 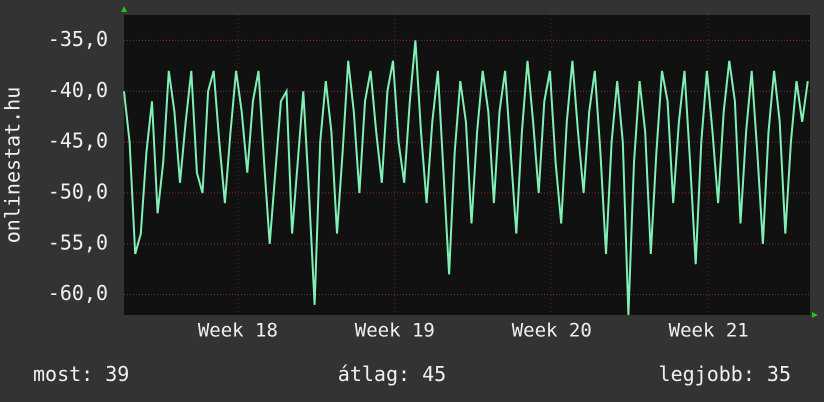 I want to click on x-tick-label: Week 18, so click(x=238, y=331).